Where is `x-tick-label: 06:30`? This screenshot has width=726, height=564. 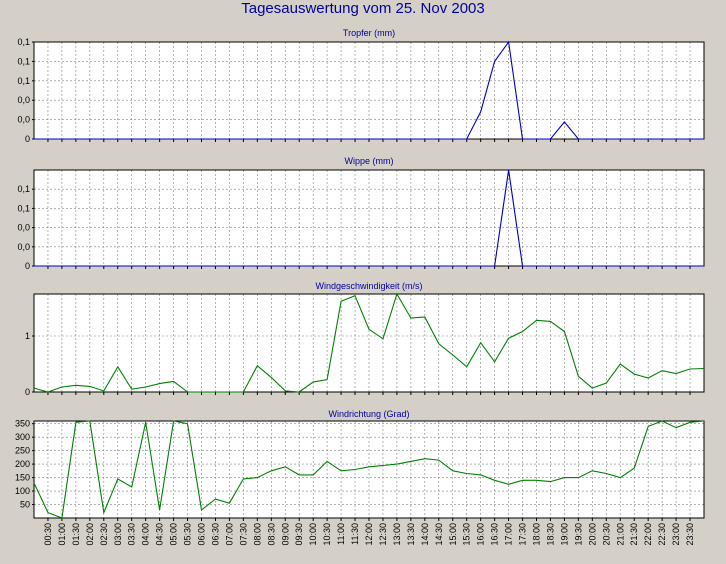 x-tick-label: 06:30 is located at coordinates (215, 534).